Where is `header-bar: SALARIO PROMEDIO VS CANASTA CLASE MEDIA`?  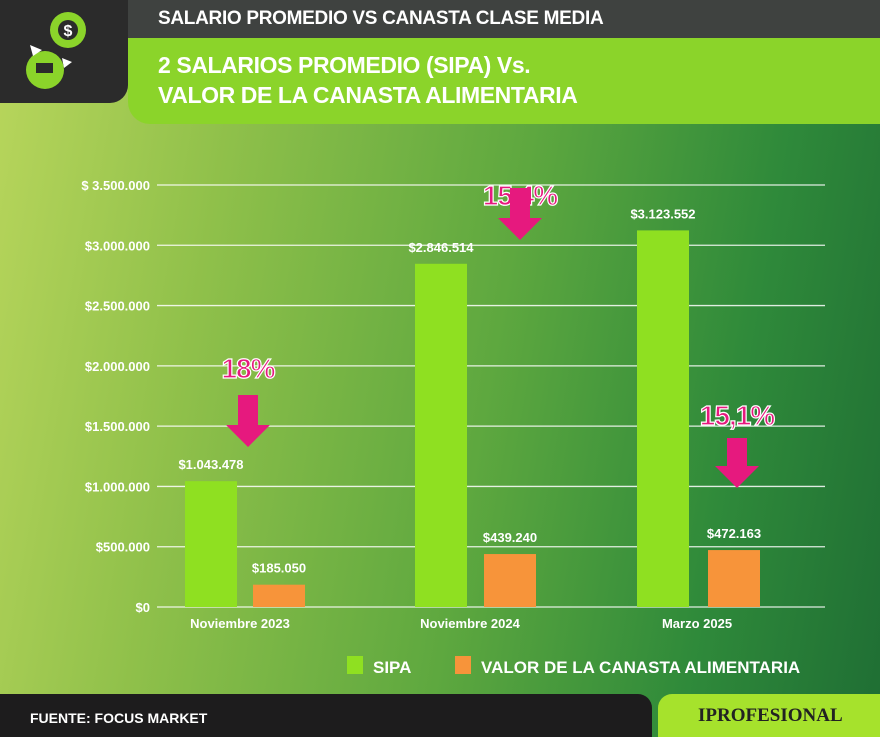
header-bar: SALARIO PROMEDIO VS CANASTA CLASE MEDIA is located at coordinates (504, 19).